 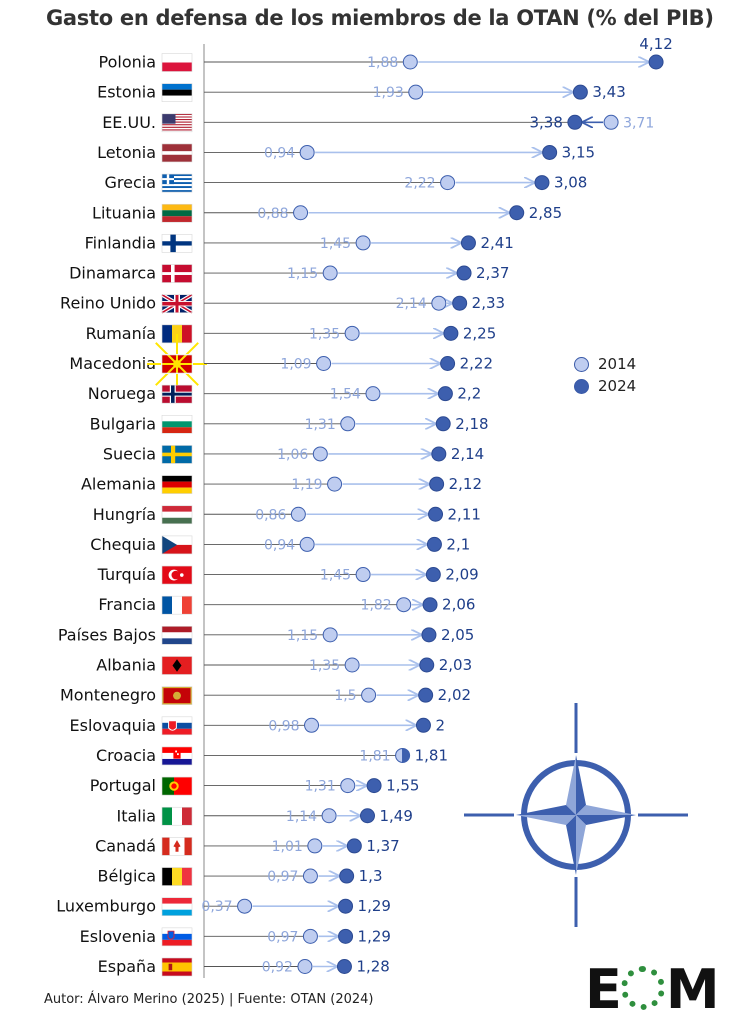 I want to click on chart-row: España 0,92 1,28, so click(x=244, y=967).